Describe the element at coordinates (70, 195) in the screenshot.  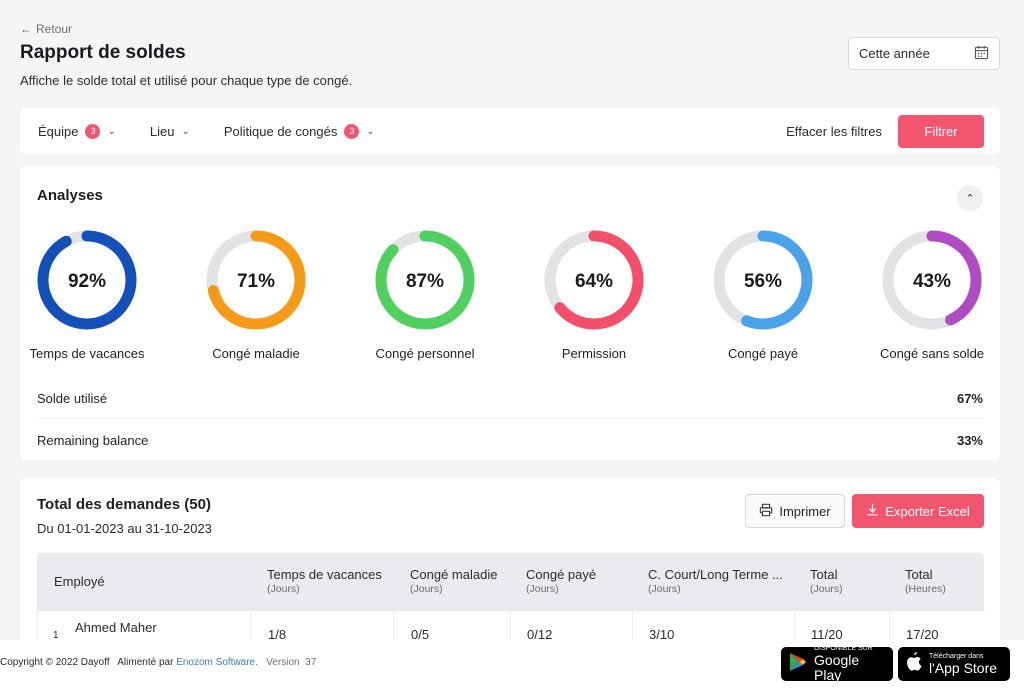
I see `analytics-title: Analyses` at that location.